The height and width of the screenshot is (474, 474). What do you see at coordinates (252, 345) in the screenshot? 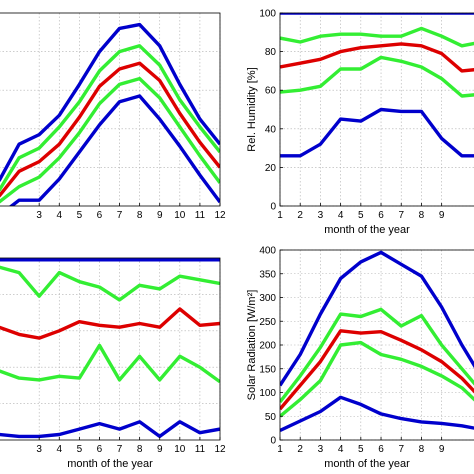
I see `y-axis-label: Solar Radiation [W/m²]` at bounding box center [252, 345].